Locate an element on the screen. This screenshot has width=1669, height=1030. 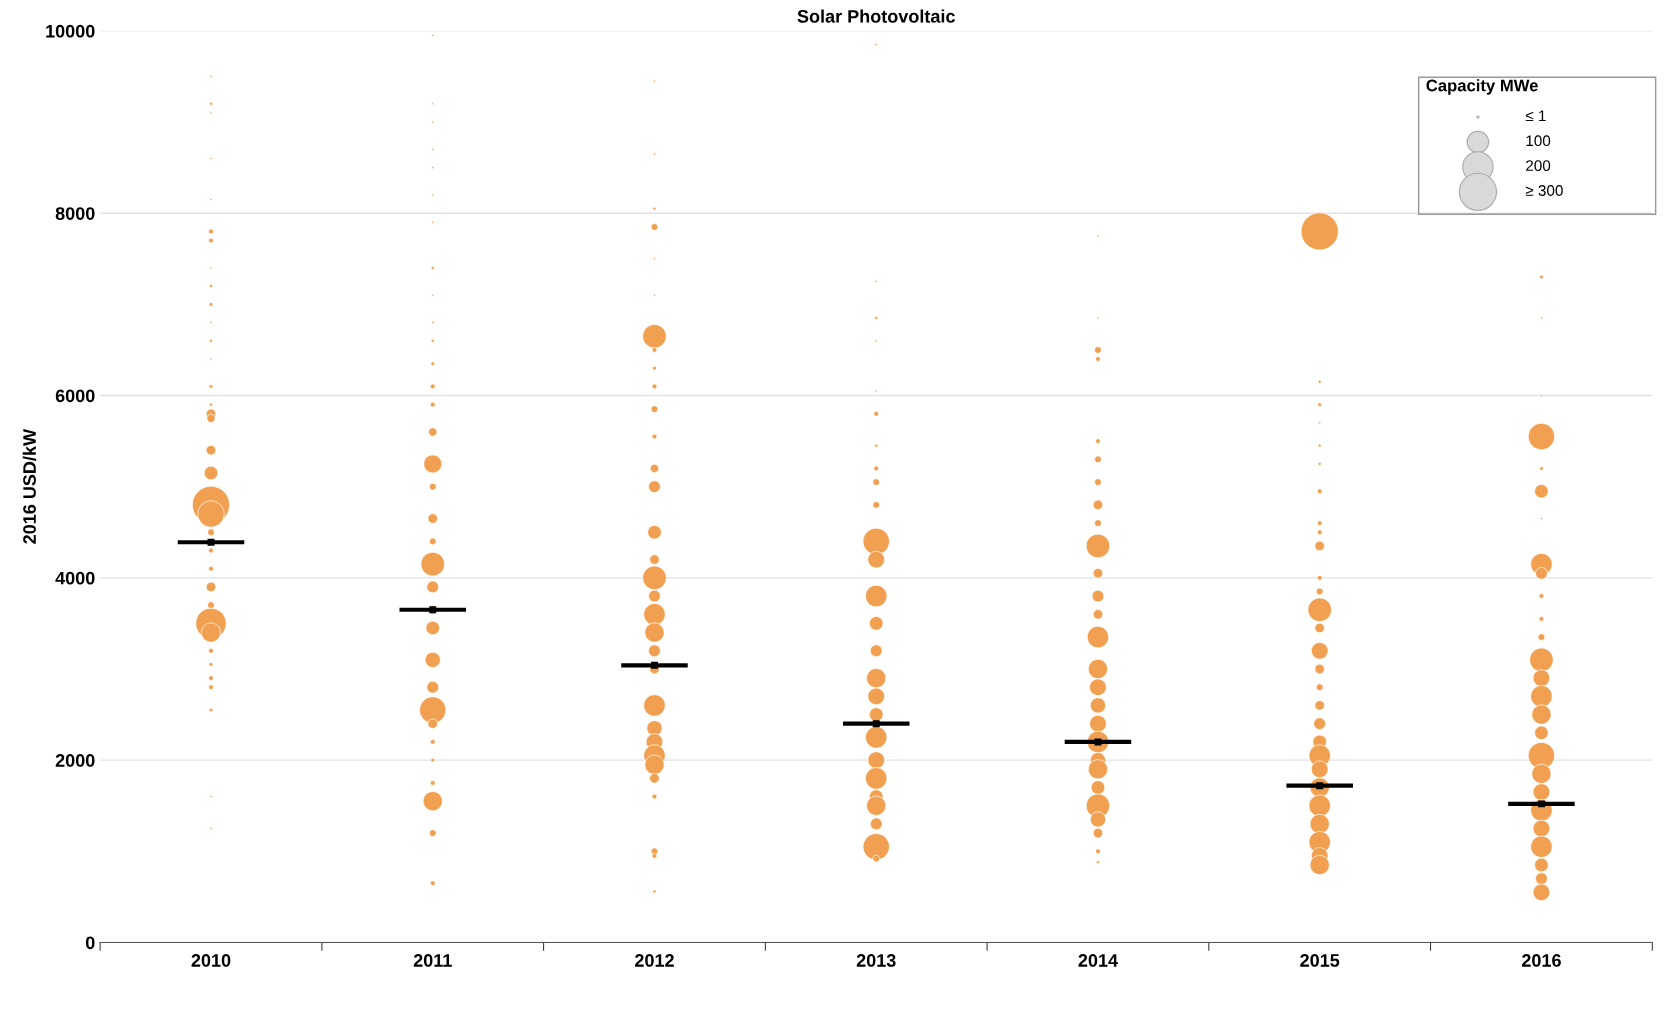
y-tick-label: 0 is located at coordinates (90, 943).